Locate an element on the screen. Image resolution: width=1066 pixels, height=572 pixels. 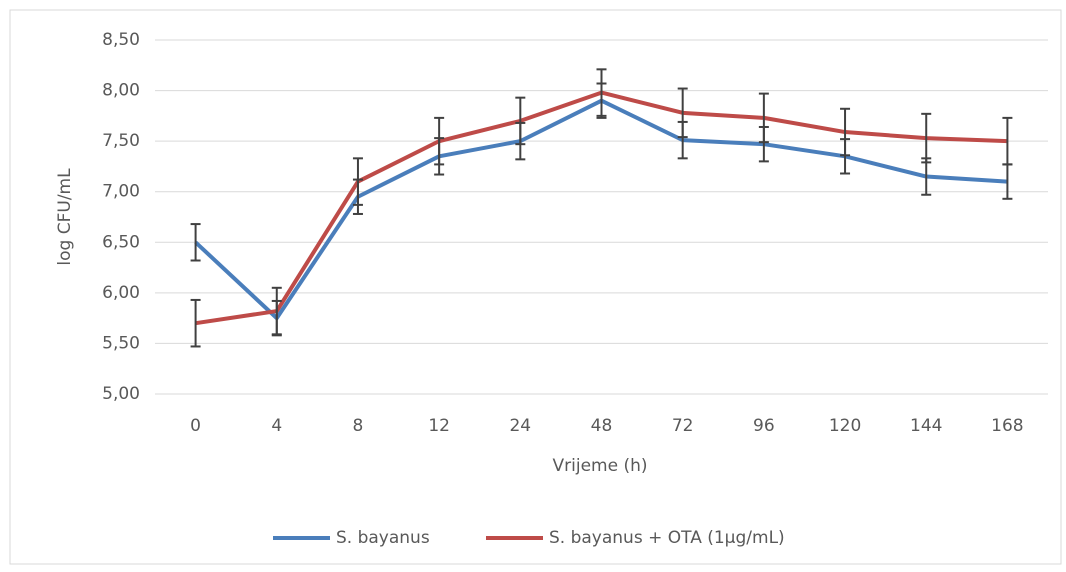
x-tick-label: 12 is located at coordinates (439, 426).